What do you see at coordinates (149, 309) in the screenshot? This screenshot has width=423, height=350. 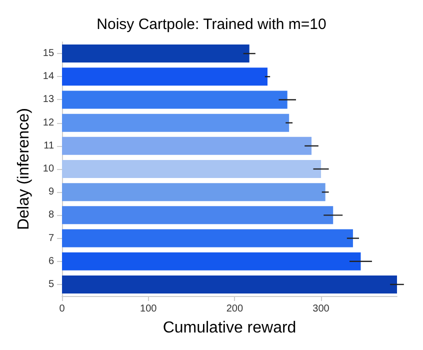 I see `x-tick-label: 100` at bounding box center [149, 309].